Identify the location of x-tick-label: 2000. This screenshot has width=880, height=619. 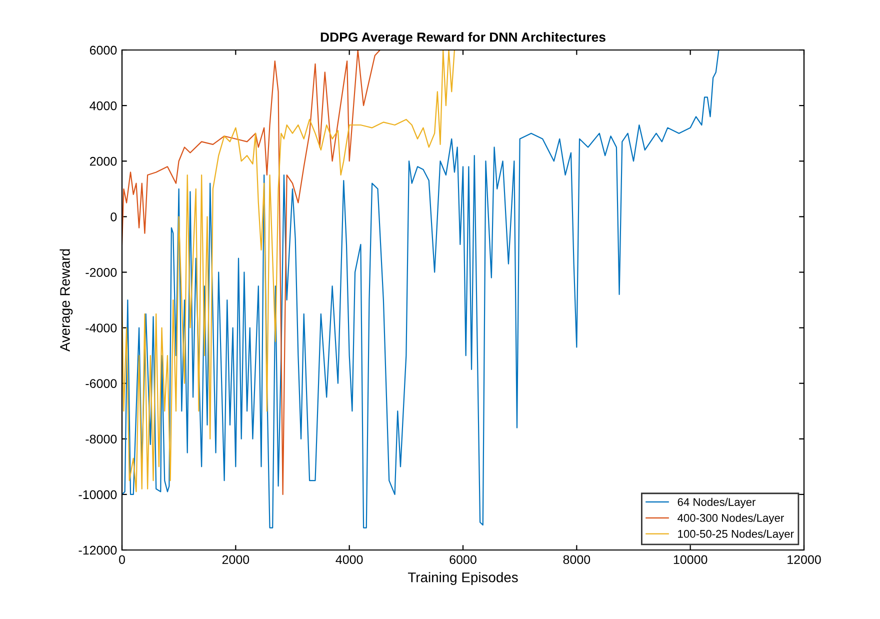
(236, 559).